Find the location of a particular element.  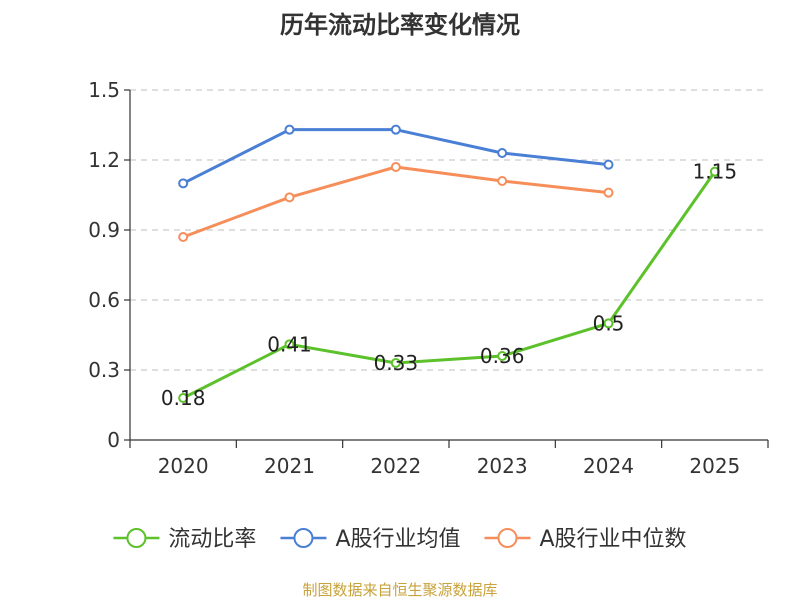

data-point-0-2023 is located at coordinates (502, 356).